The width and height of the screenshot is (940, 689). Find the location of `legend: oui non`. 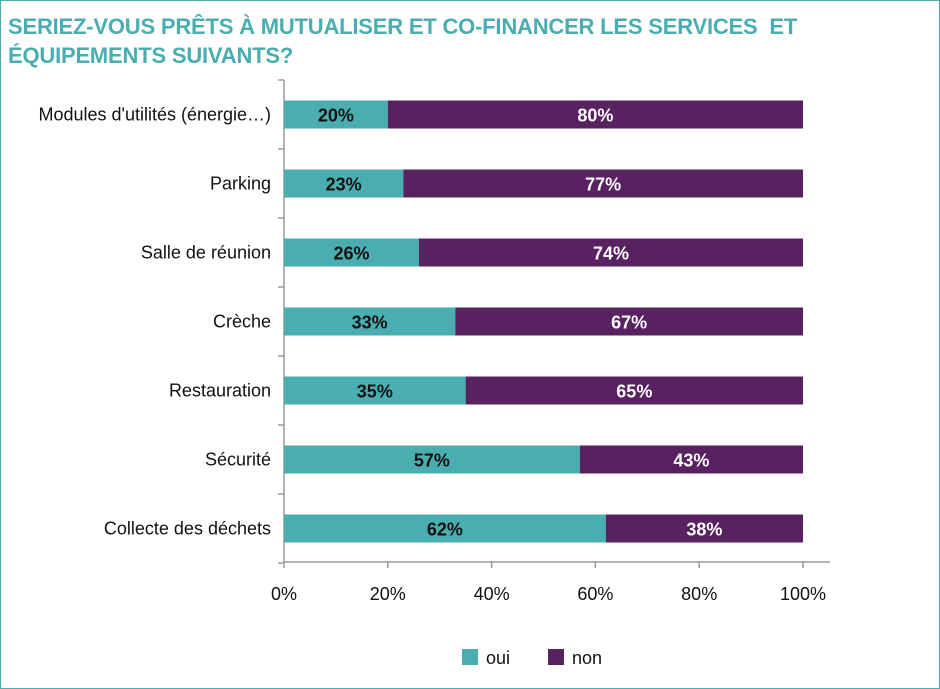

legend: oui non is located at coordinates (532, 658).